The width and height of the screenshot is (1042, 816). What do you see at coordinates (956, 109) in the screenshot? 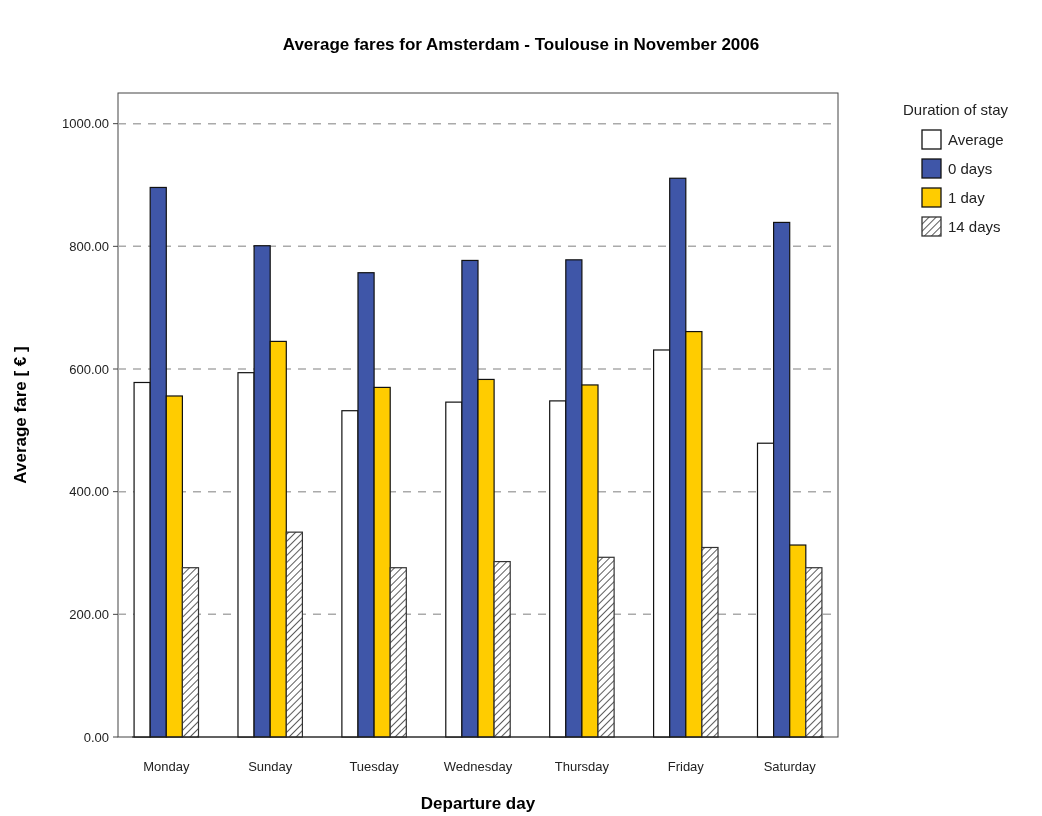
I see `legend-title: Duration of stay` at bounding box center [956, 109].